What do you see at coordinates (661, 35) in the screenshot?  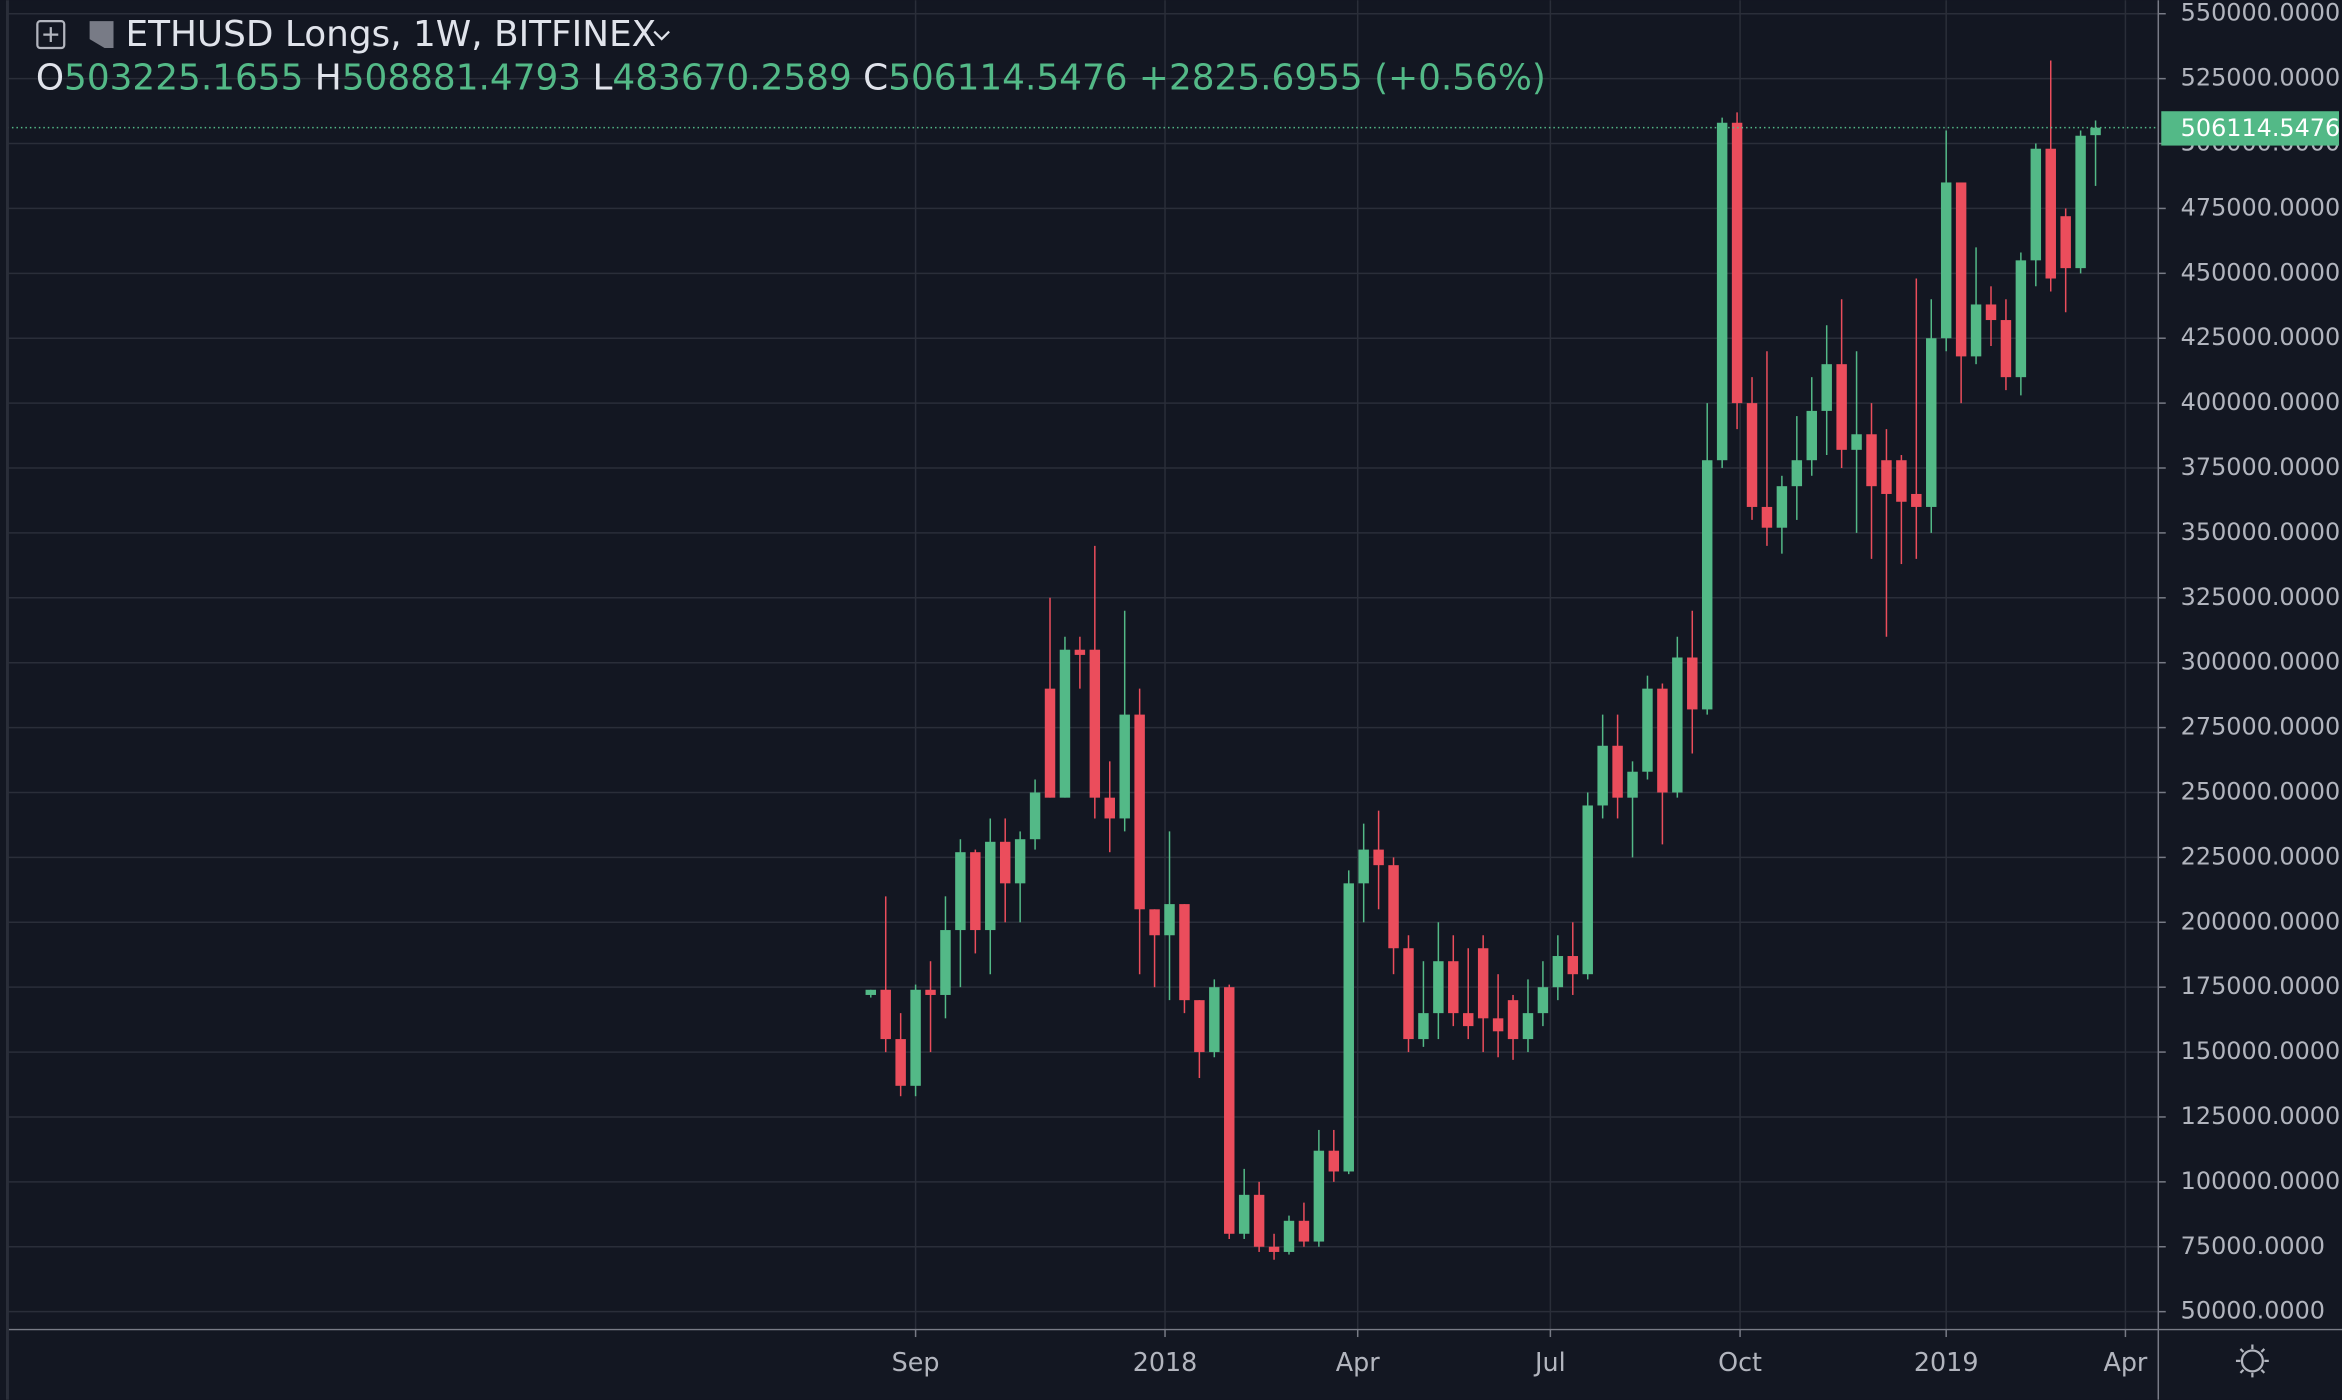 I see `dropdown-caret` at bounding box center [661, 35].